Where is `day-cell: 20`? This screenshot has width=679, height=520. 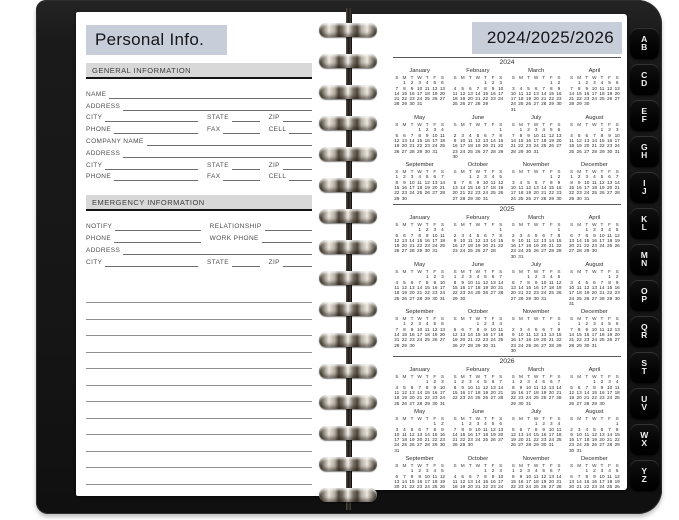 day-cell: 20 is located at coordinates (587, 146).